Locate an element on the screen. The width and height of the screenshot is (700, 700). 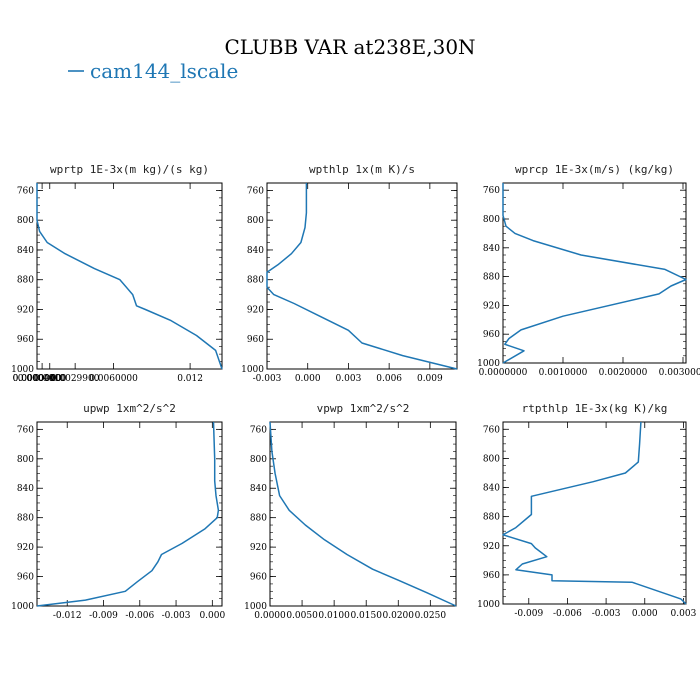
x-tick-label: 0.0150 is located at coordinates (366, 616).